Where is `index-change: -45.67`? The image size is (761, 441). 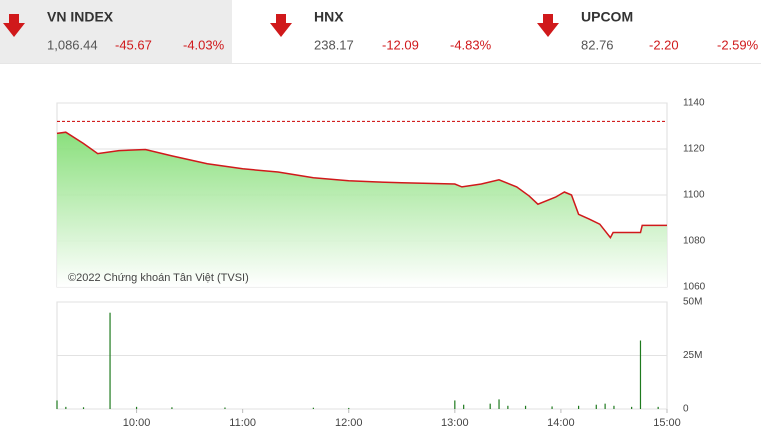 index-change: -45.67 is located at coordinates (133, 44).